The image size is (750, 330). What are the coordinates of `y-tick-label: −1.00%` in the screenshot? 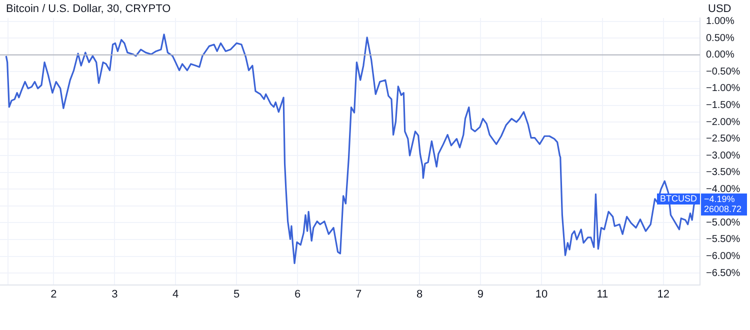 It's located at (723, 88).